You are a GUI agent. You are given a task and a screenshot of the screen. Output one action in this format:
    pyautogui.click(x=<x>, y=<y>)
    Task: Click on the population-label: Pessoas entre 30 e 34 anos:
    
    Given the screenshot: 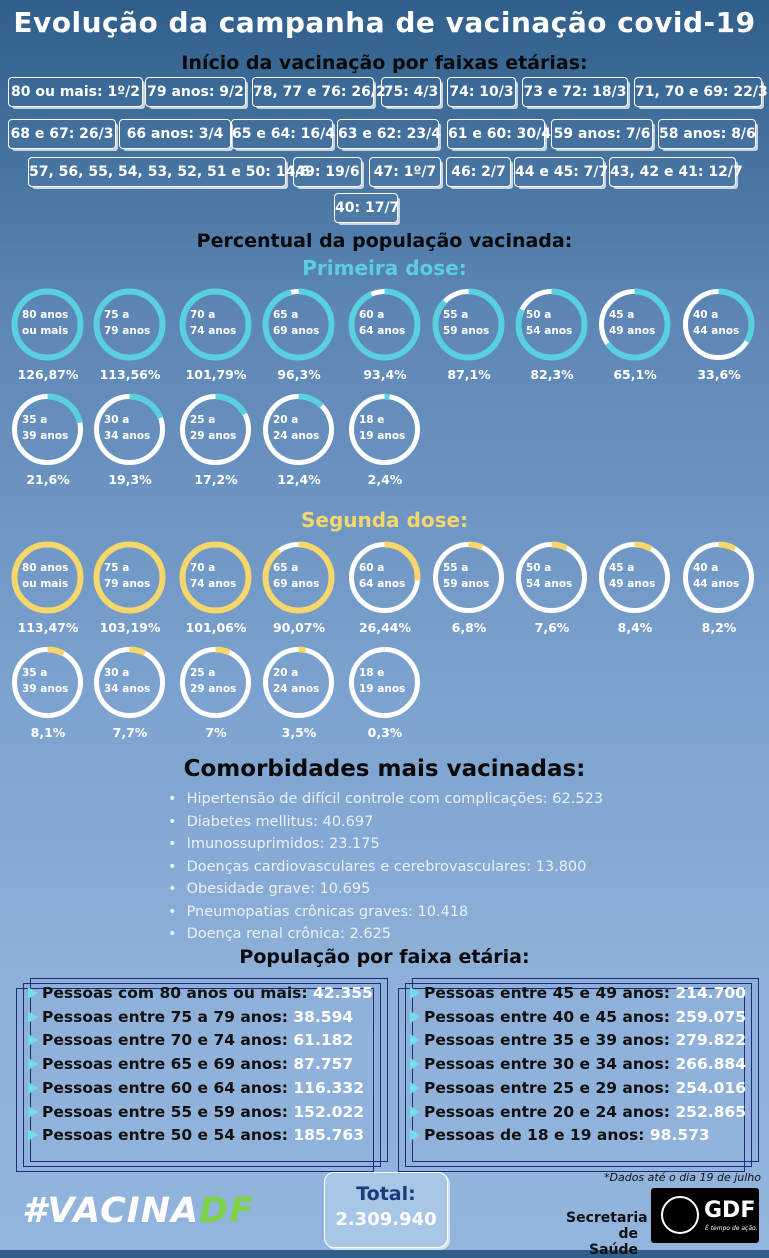 What is the action you would take?
    pyautogui.click(x=550, y=1064)
    